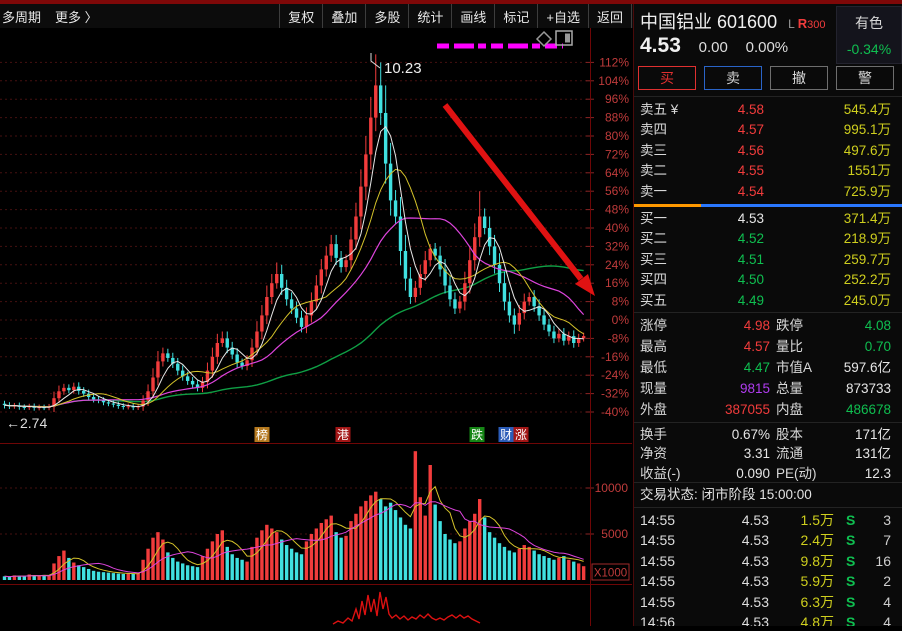 Image resolution: width=902 pixels, height=631 pixels. What do you see at coordinates (667, 78) in the screenshot?
I see `buy-button: 买` at bounding box center [667, 78].